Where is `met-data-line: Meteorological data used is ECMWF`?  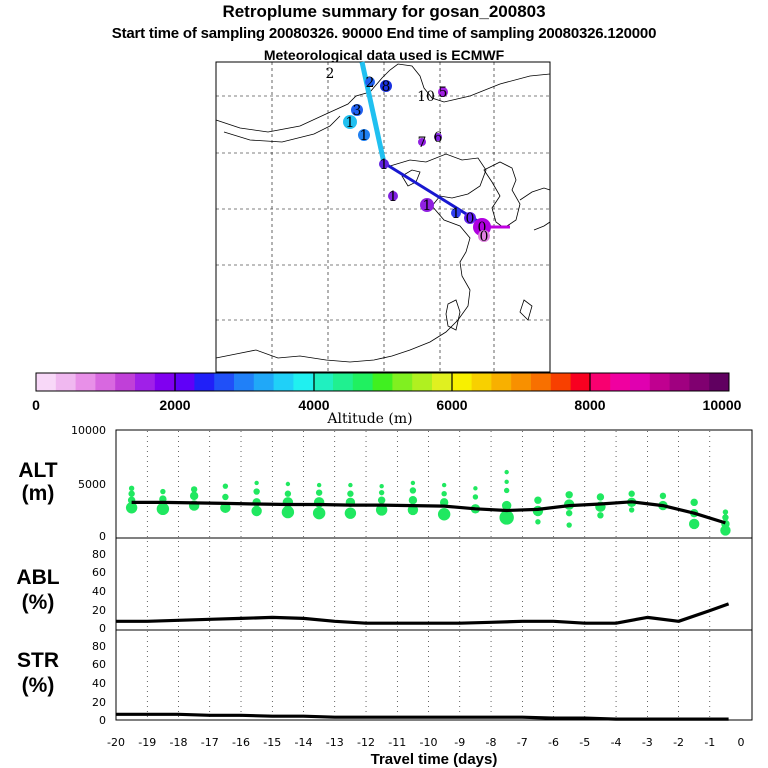
met-data-line: Meteorological data used is ECMWF is located at coordinates (384, 55).